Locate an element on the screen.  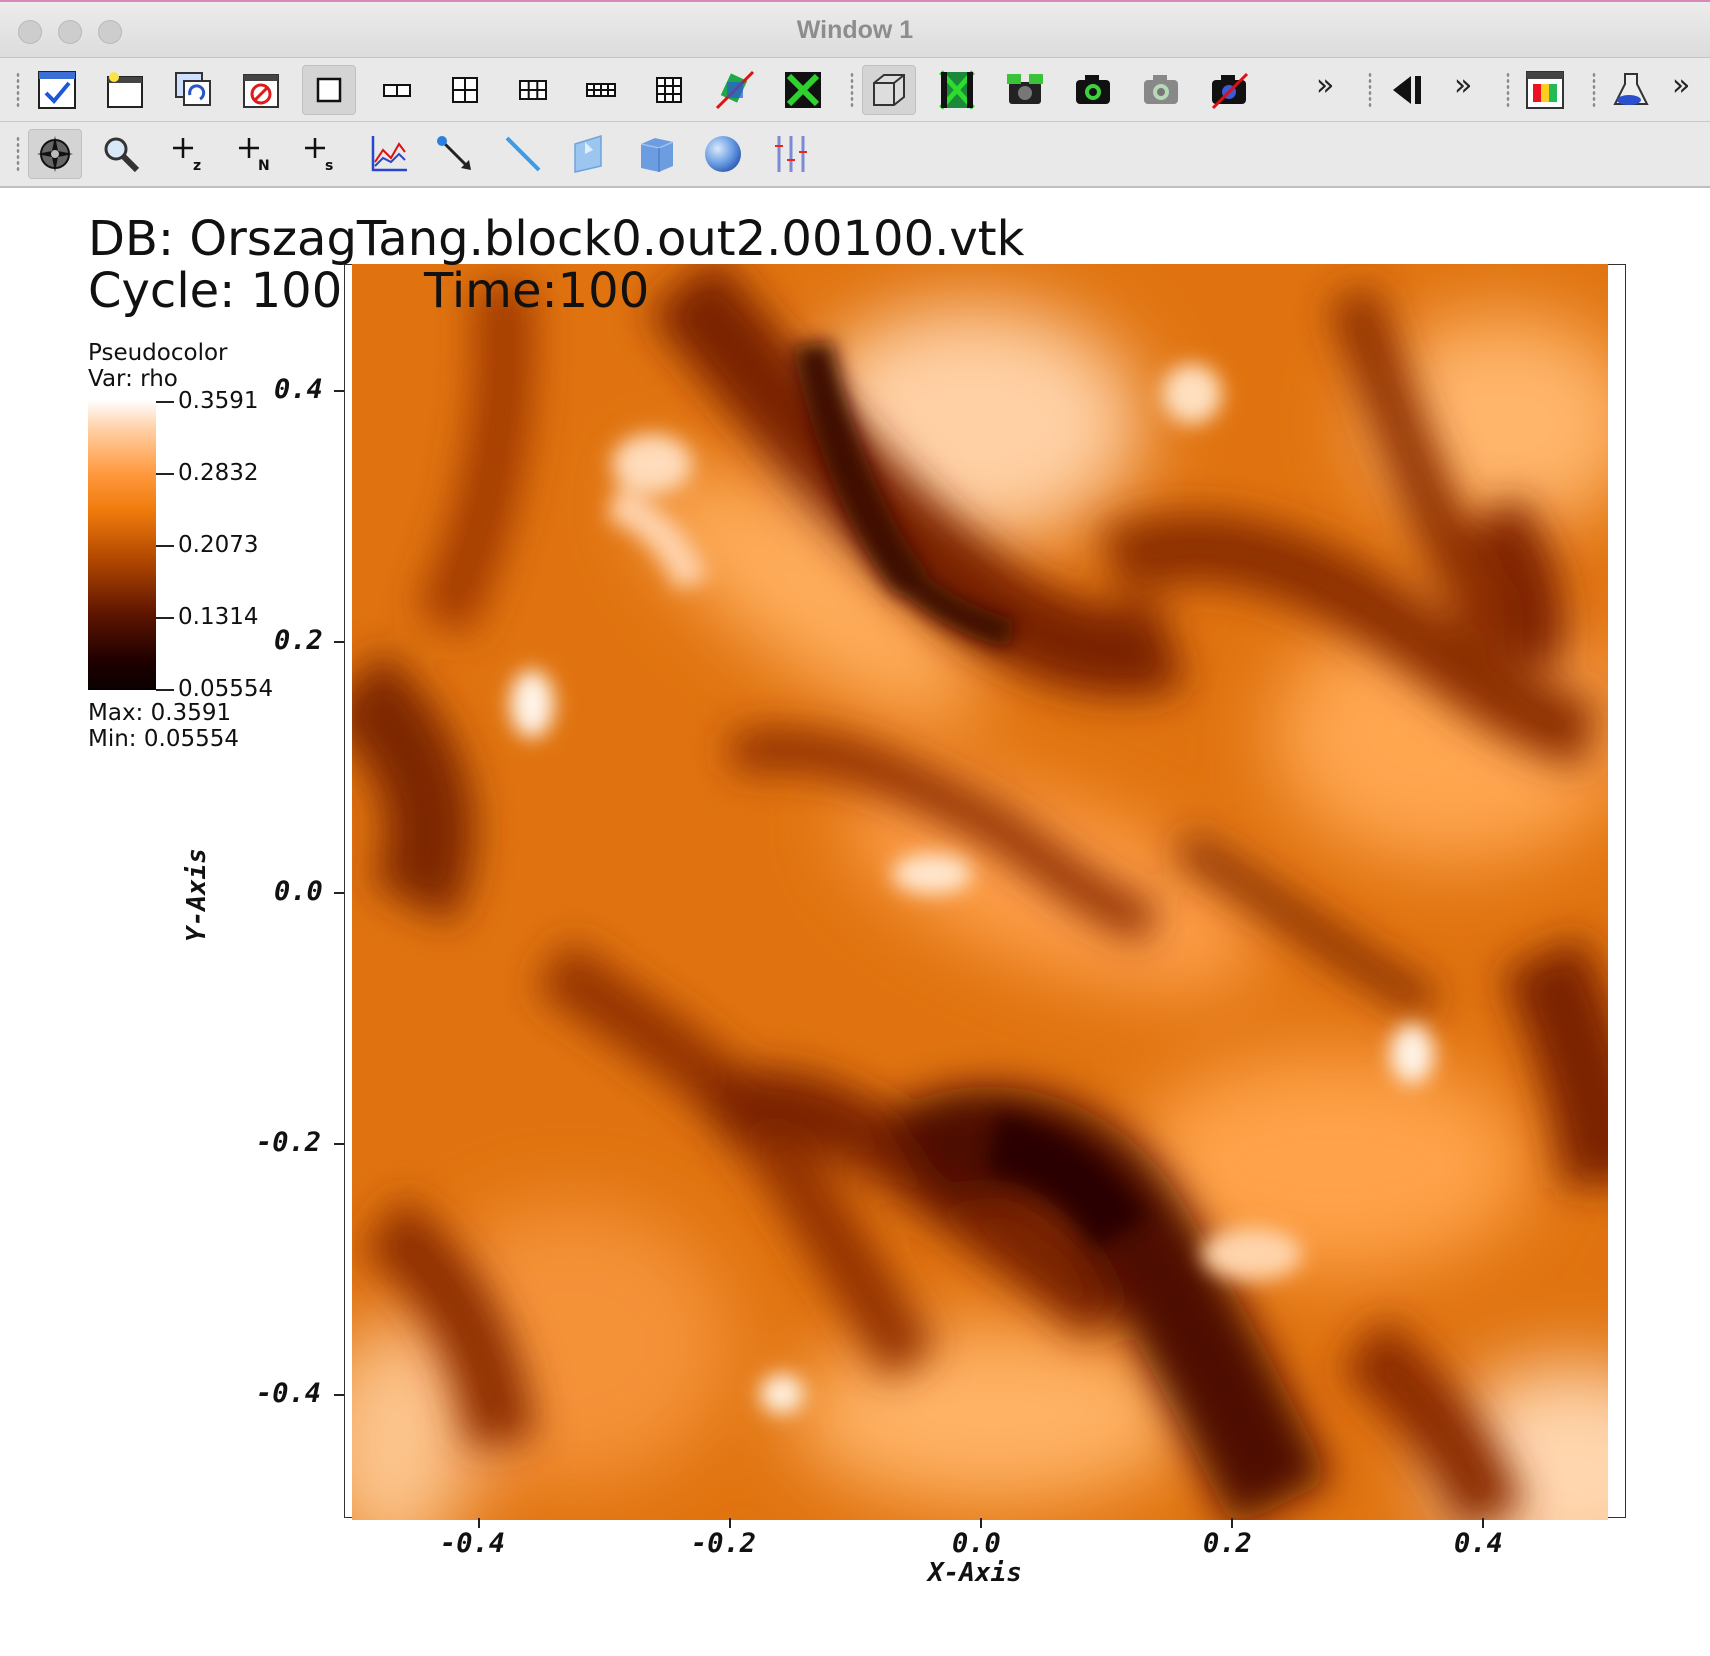
toggle-active-window-button is located at coordinates (57, 90).